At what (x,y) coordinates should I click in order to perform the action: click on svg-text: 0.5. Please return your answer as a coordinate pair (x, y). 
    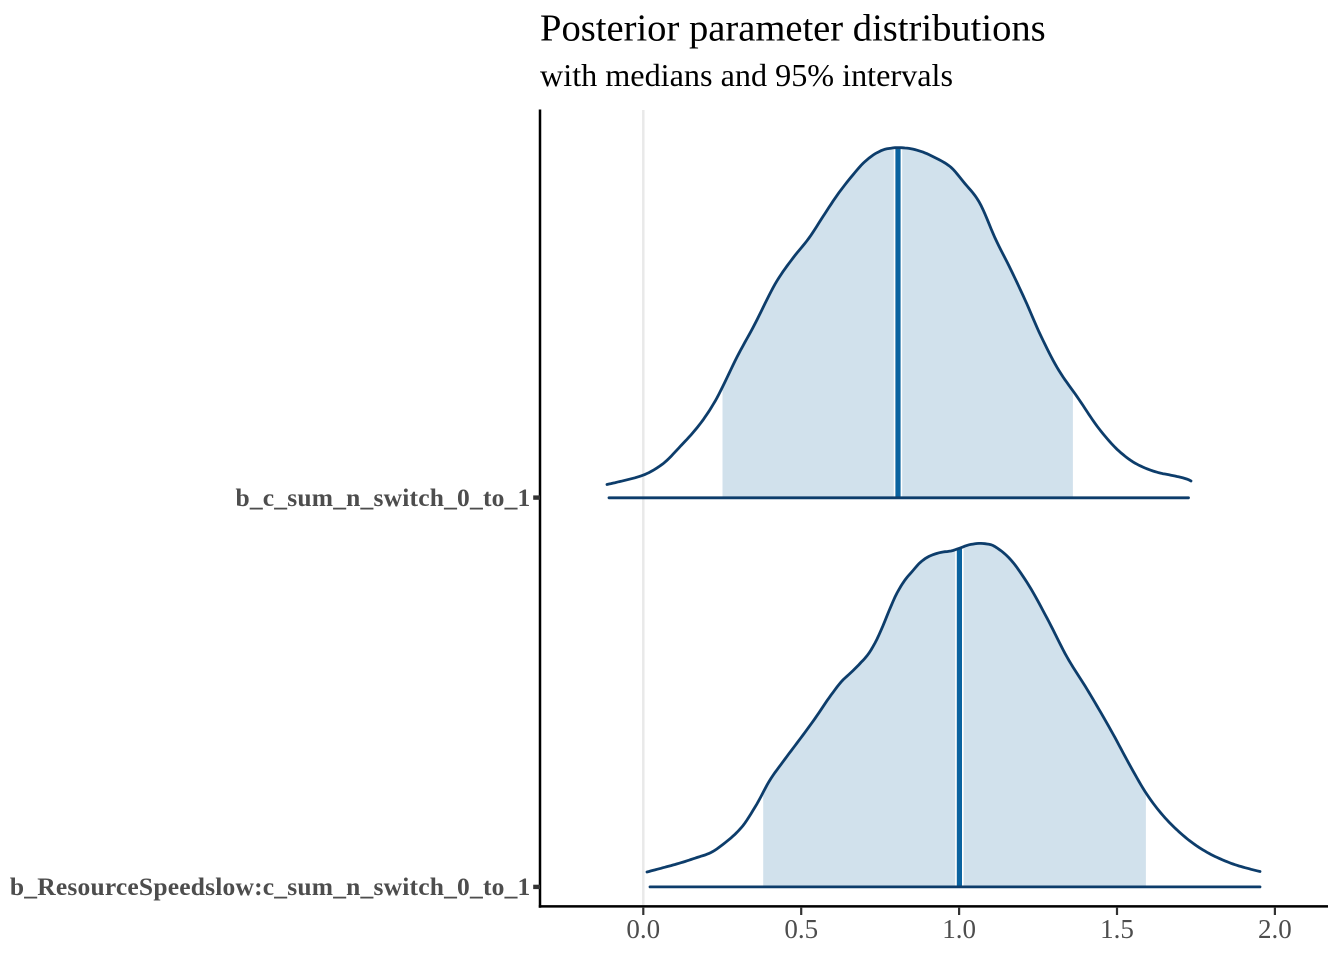
    Looking at the image, I should click on (801, 929).